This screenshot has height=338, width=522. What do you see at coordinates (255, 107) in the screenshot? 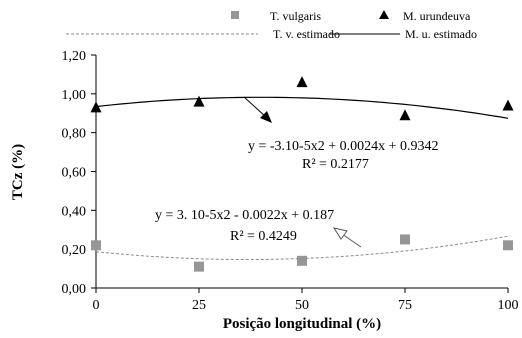
I see `mu-annotation-arrow` at bounding box center [255, 107].